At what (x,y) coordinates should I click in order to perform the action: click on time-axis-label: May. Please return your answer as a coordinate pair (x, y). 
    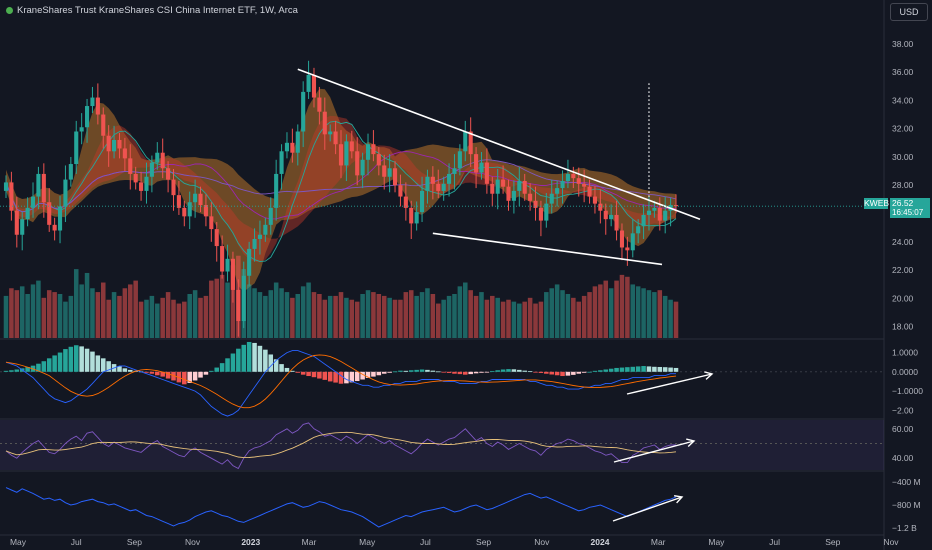
    Looking at the image, I should click on (367, 542).